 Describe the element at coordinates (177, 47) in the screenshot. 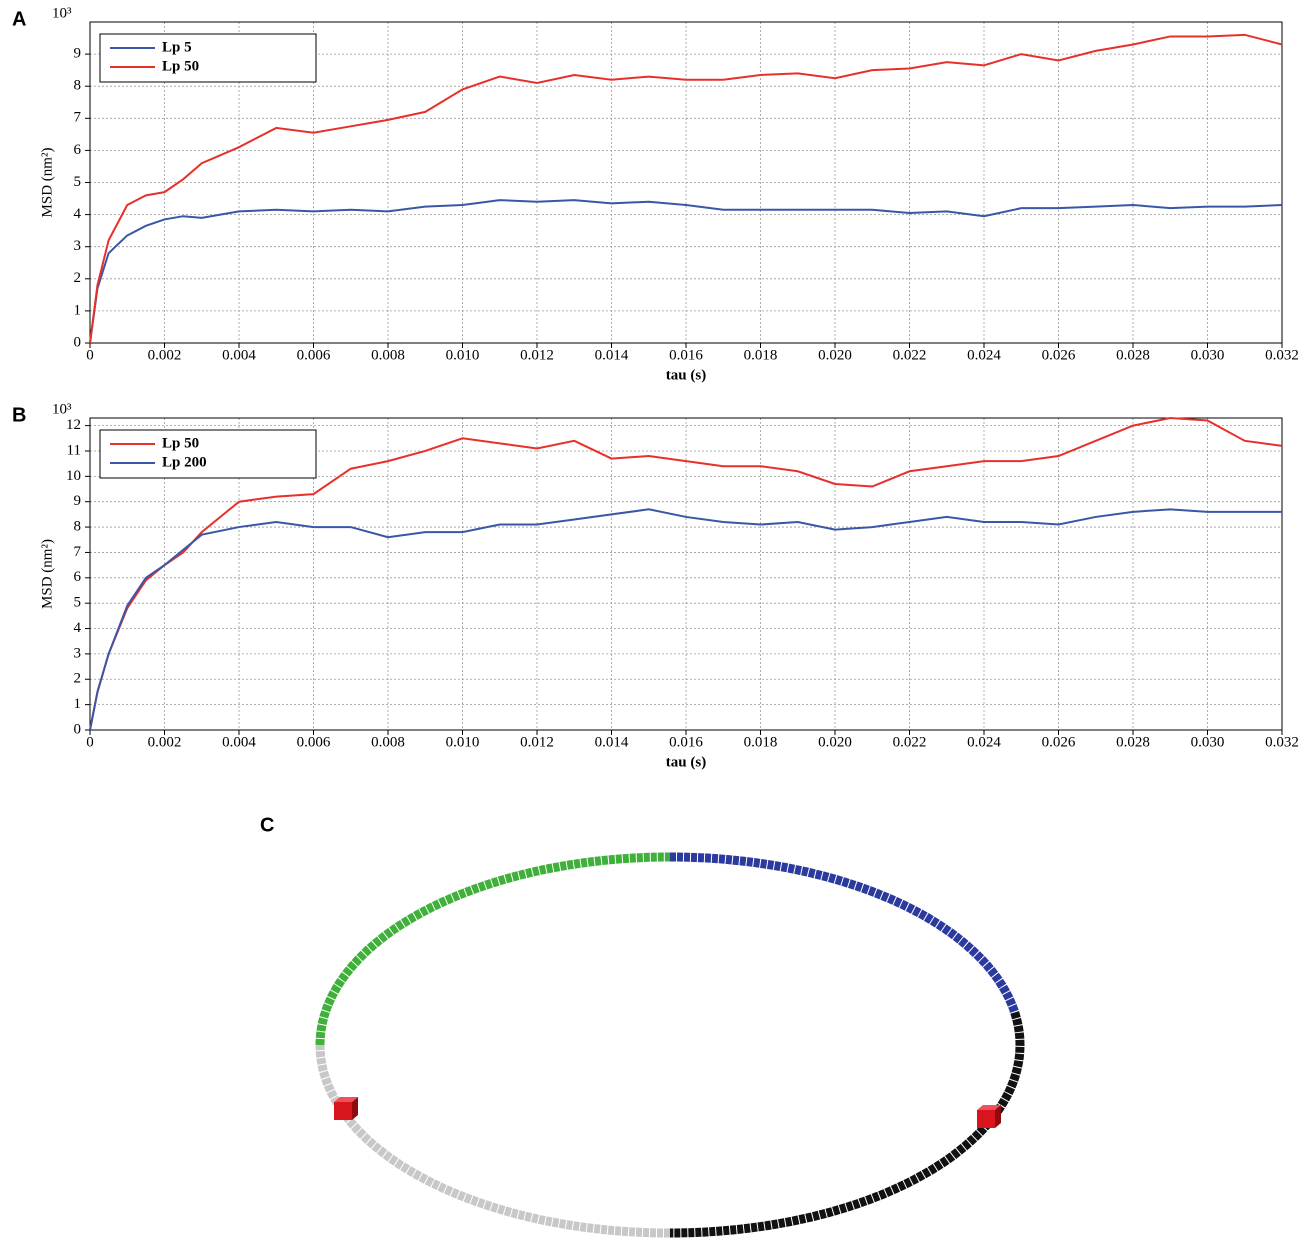

I see `legend-label: Lp 5` at that location.